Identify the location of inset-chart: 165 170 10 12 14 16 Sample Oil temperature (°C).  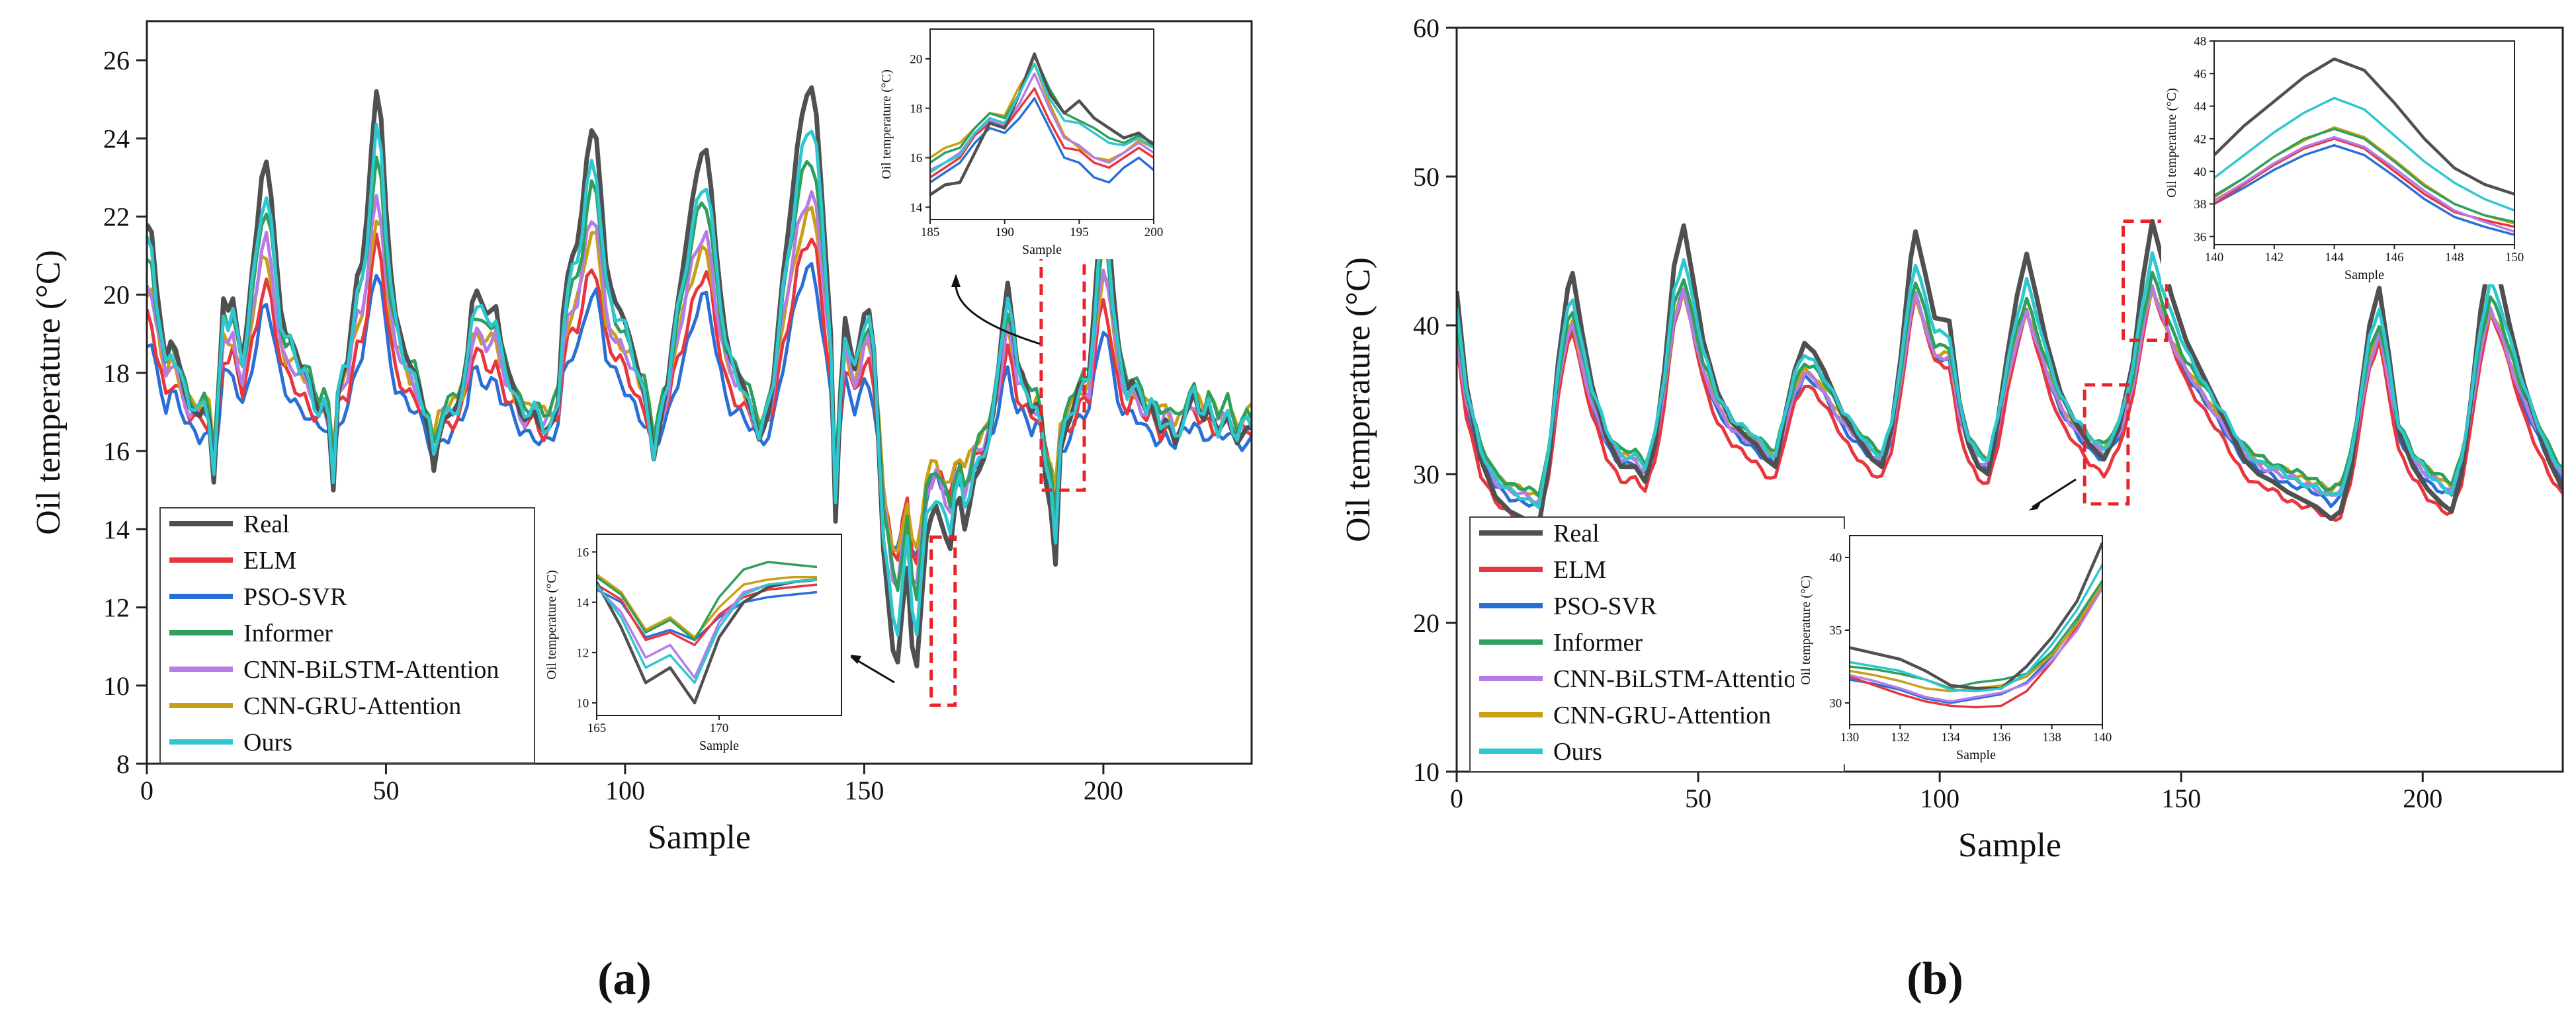
(693, 641).